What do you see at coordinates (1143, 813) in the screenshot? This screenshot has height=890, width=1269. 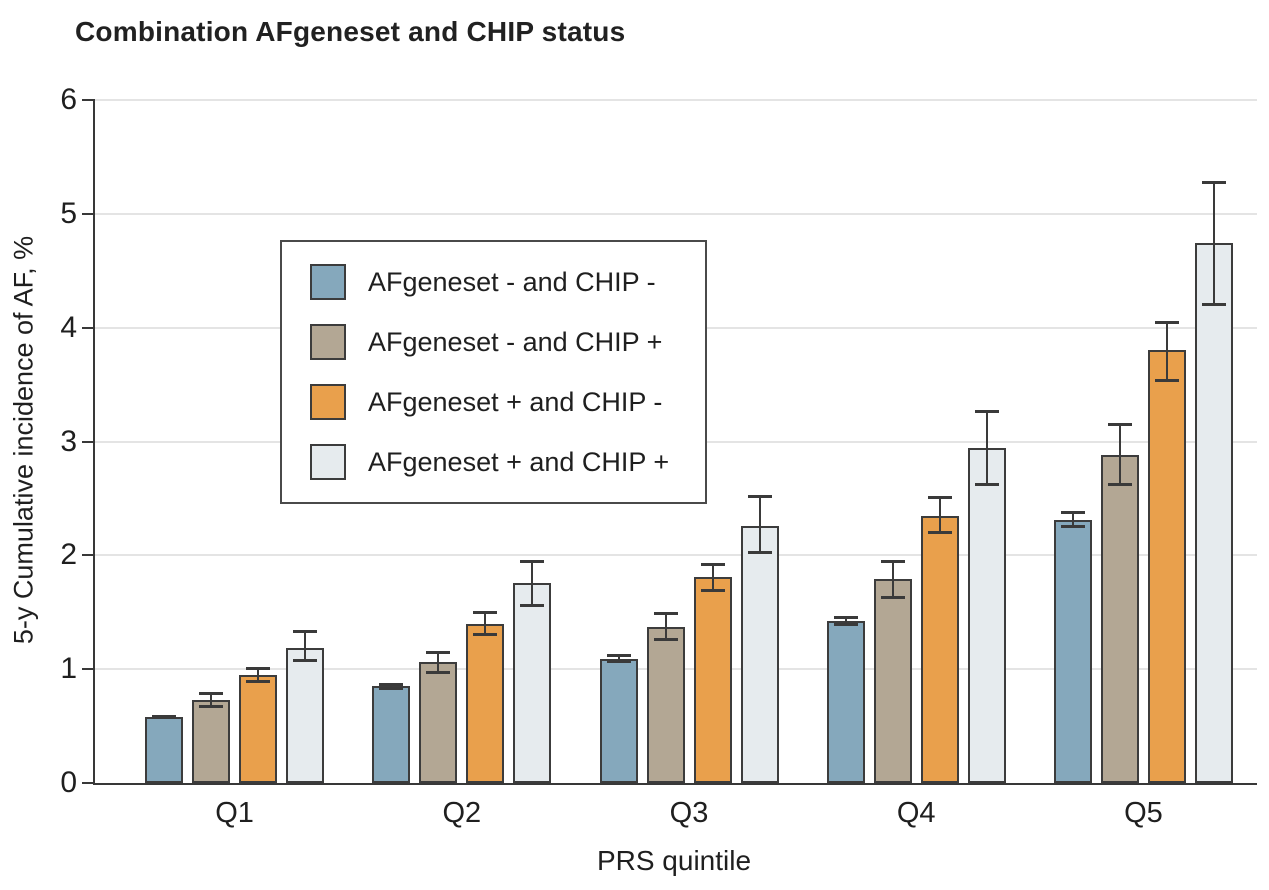 I see `x-tick-label-q5: Q5` at bounding box center [1143, 813].